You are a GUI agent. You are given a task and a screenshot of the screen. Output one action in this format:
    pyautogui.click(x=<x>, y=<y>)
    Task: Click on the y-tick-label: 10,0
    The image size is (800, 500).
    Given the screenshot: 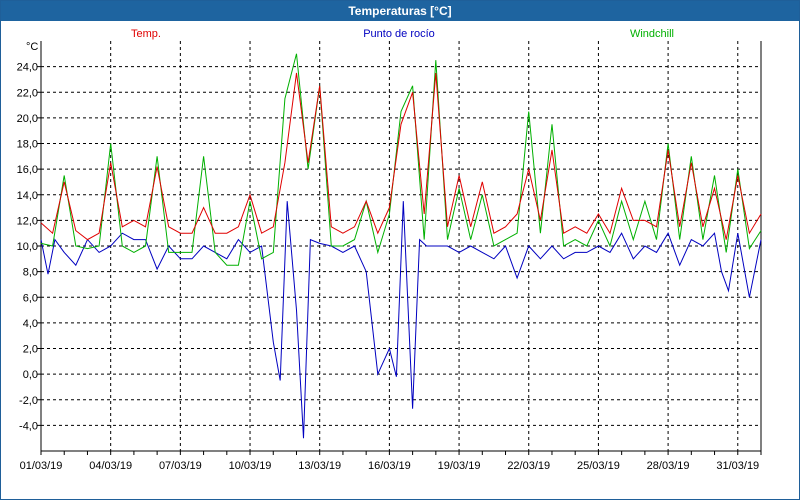 What is the action you would take?
    pyautogui.click(x=27, y=247)
    